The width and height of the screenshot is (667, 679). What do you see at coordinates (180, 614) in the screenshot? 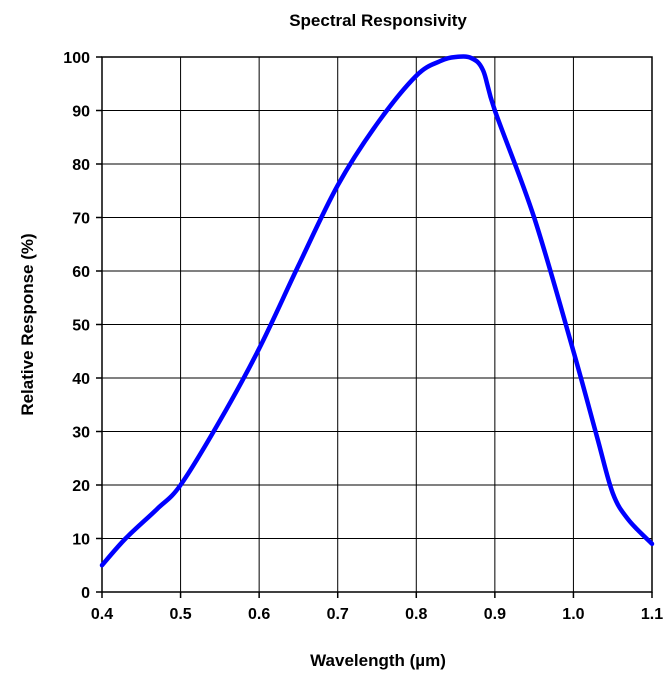
I see `x-tick-label: 0.5` at bounding box center [180, 614].